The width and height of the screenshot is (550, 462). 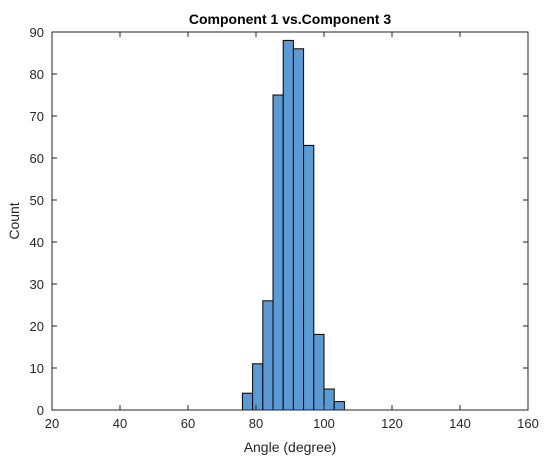 What do you see at coordinates (14, 220) in the screenshot?
I see `y-axis-label: Count` at bounding box center [14, 220].